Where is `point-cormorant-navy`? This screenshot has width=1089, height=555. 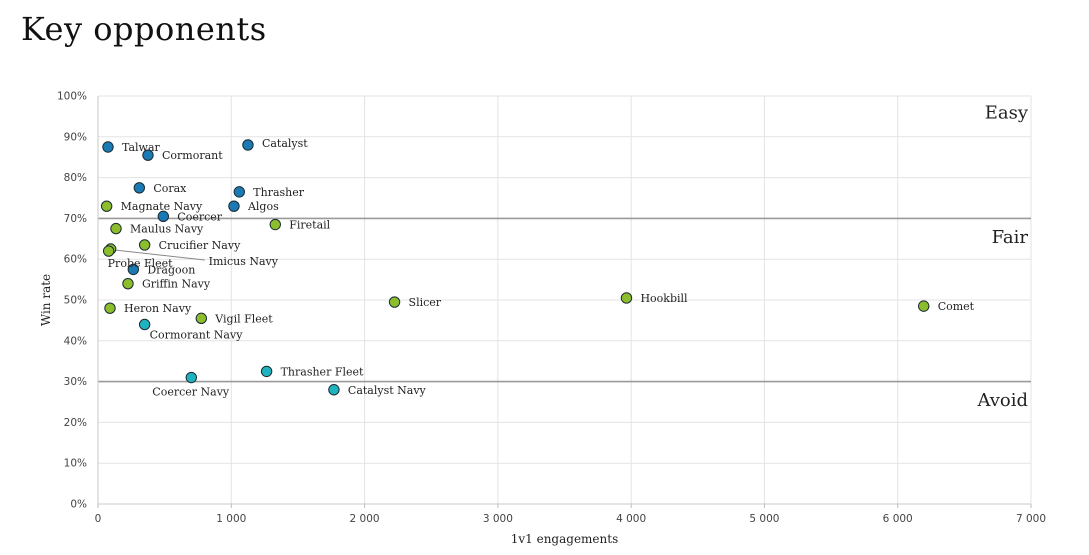
point-cormorant-navy is located at coordinates (144, 324).